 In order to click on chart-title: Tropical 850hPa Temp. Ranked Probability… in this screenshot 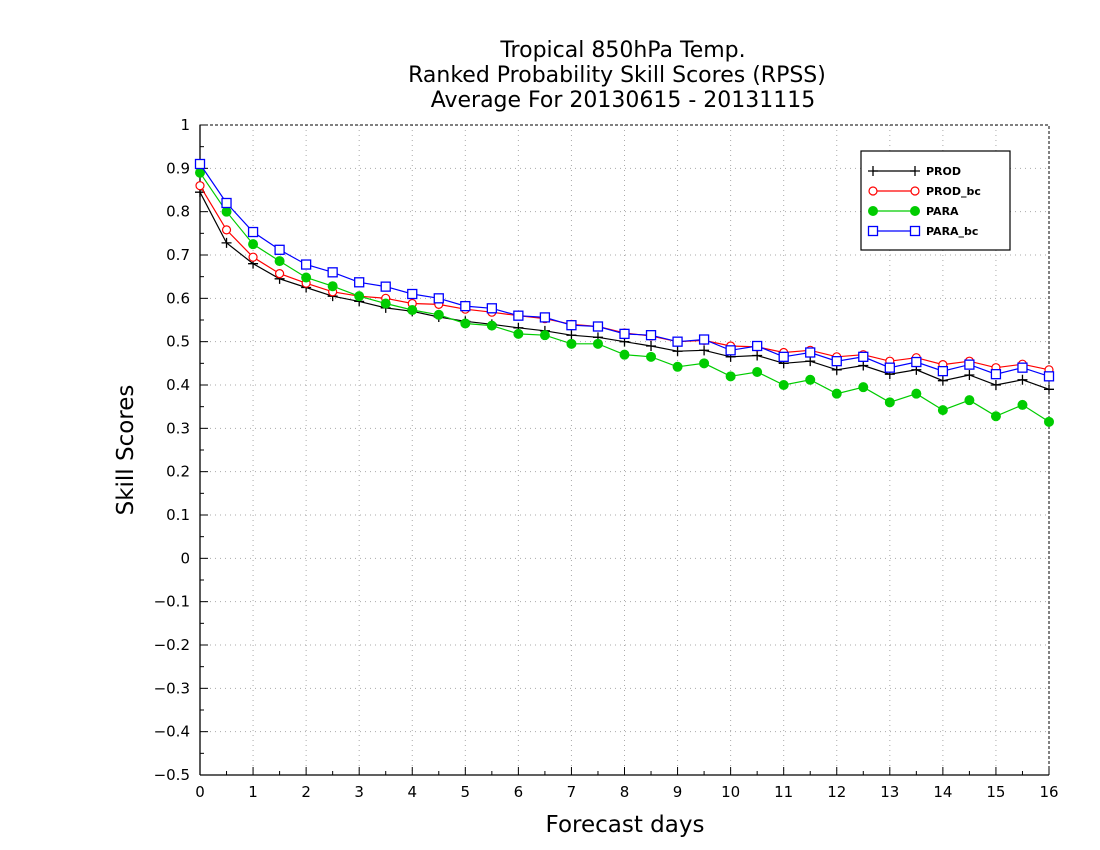, I will do `click(617, 75)`.